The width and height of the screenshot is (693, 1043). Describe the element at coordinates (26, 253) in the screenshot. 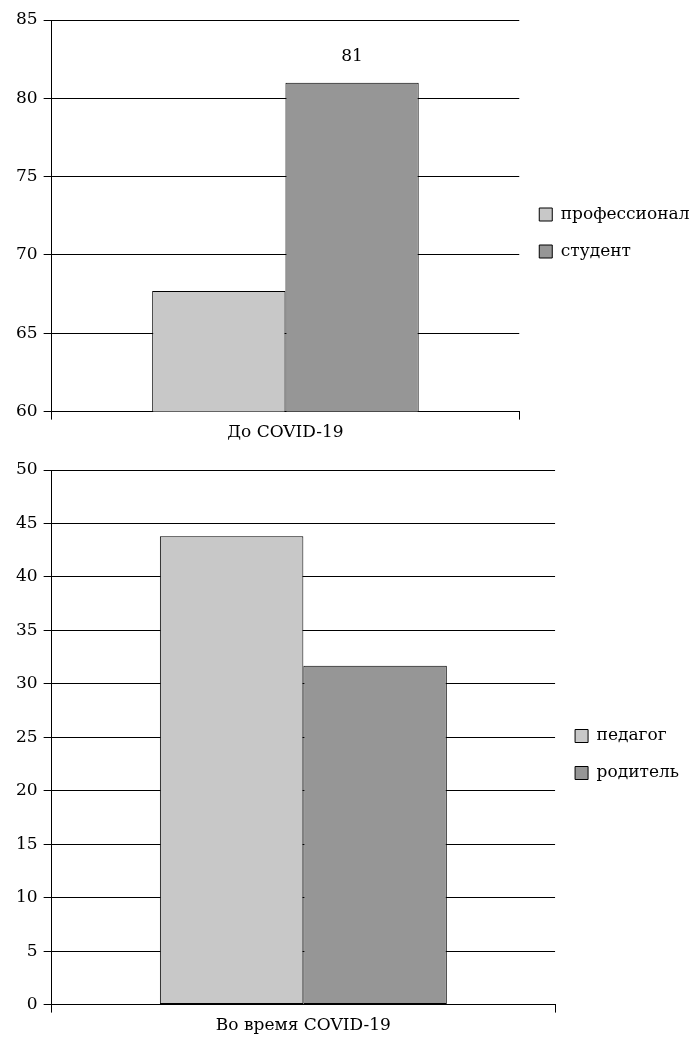

I see `y-tick-label: 70` at that location.